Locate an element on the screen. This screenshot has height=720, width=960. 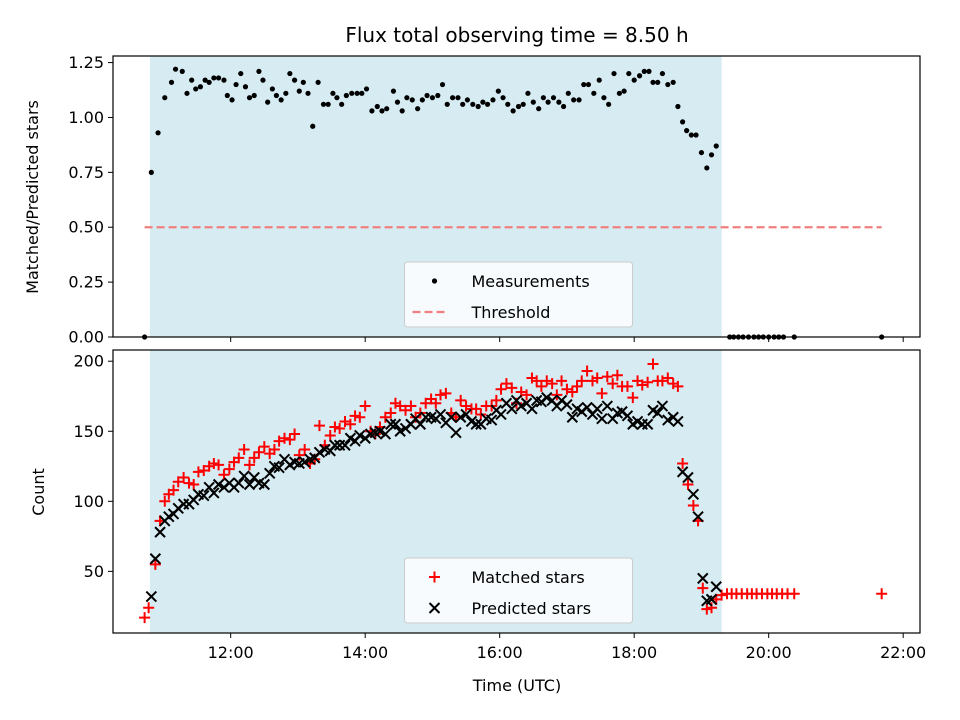
bottom-x-tick-label: 12:00 is located at coordinates (231, 652).